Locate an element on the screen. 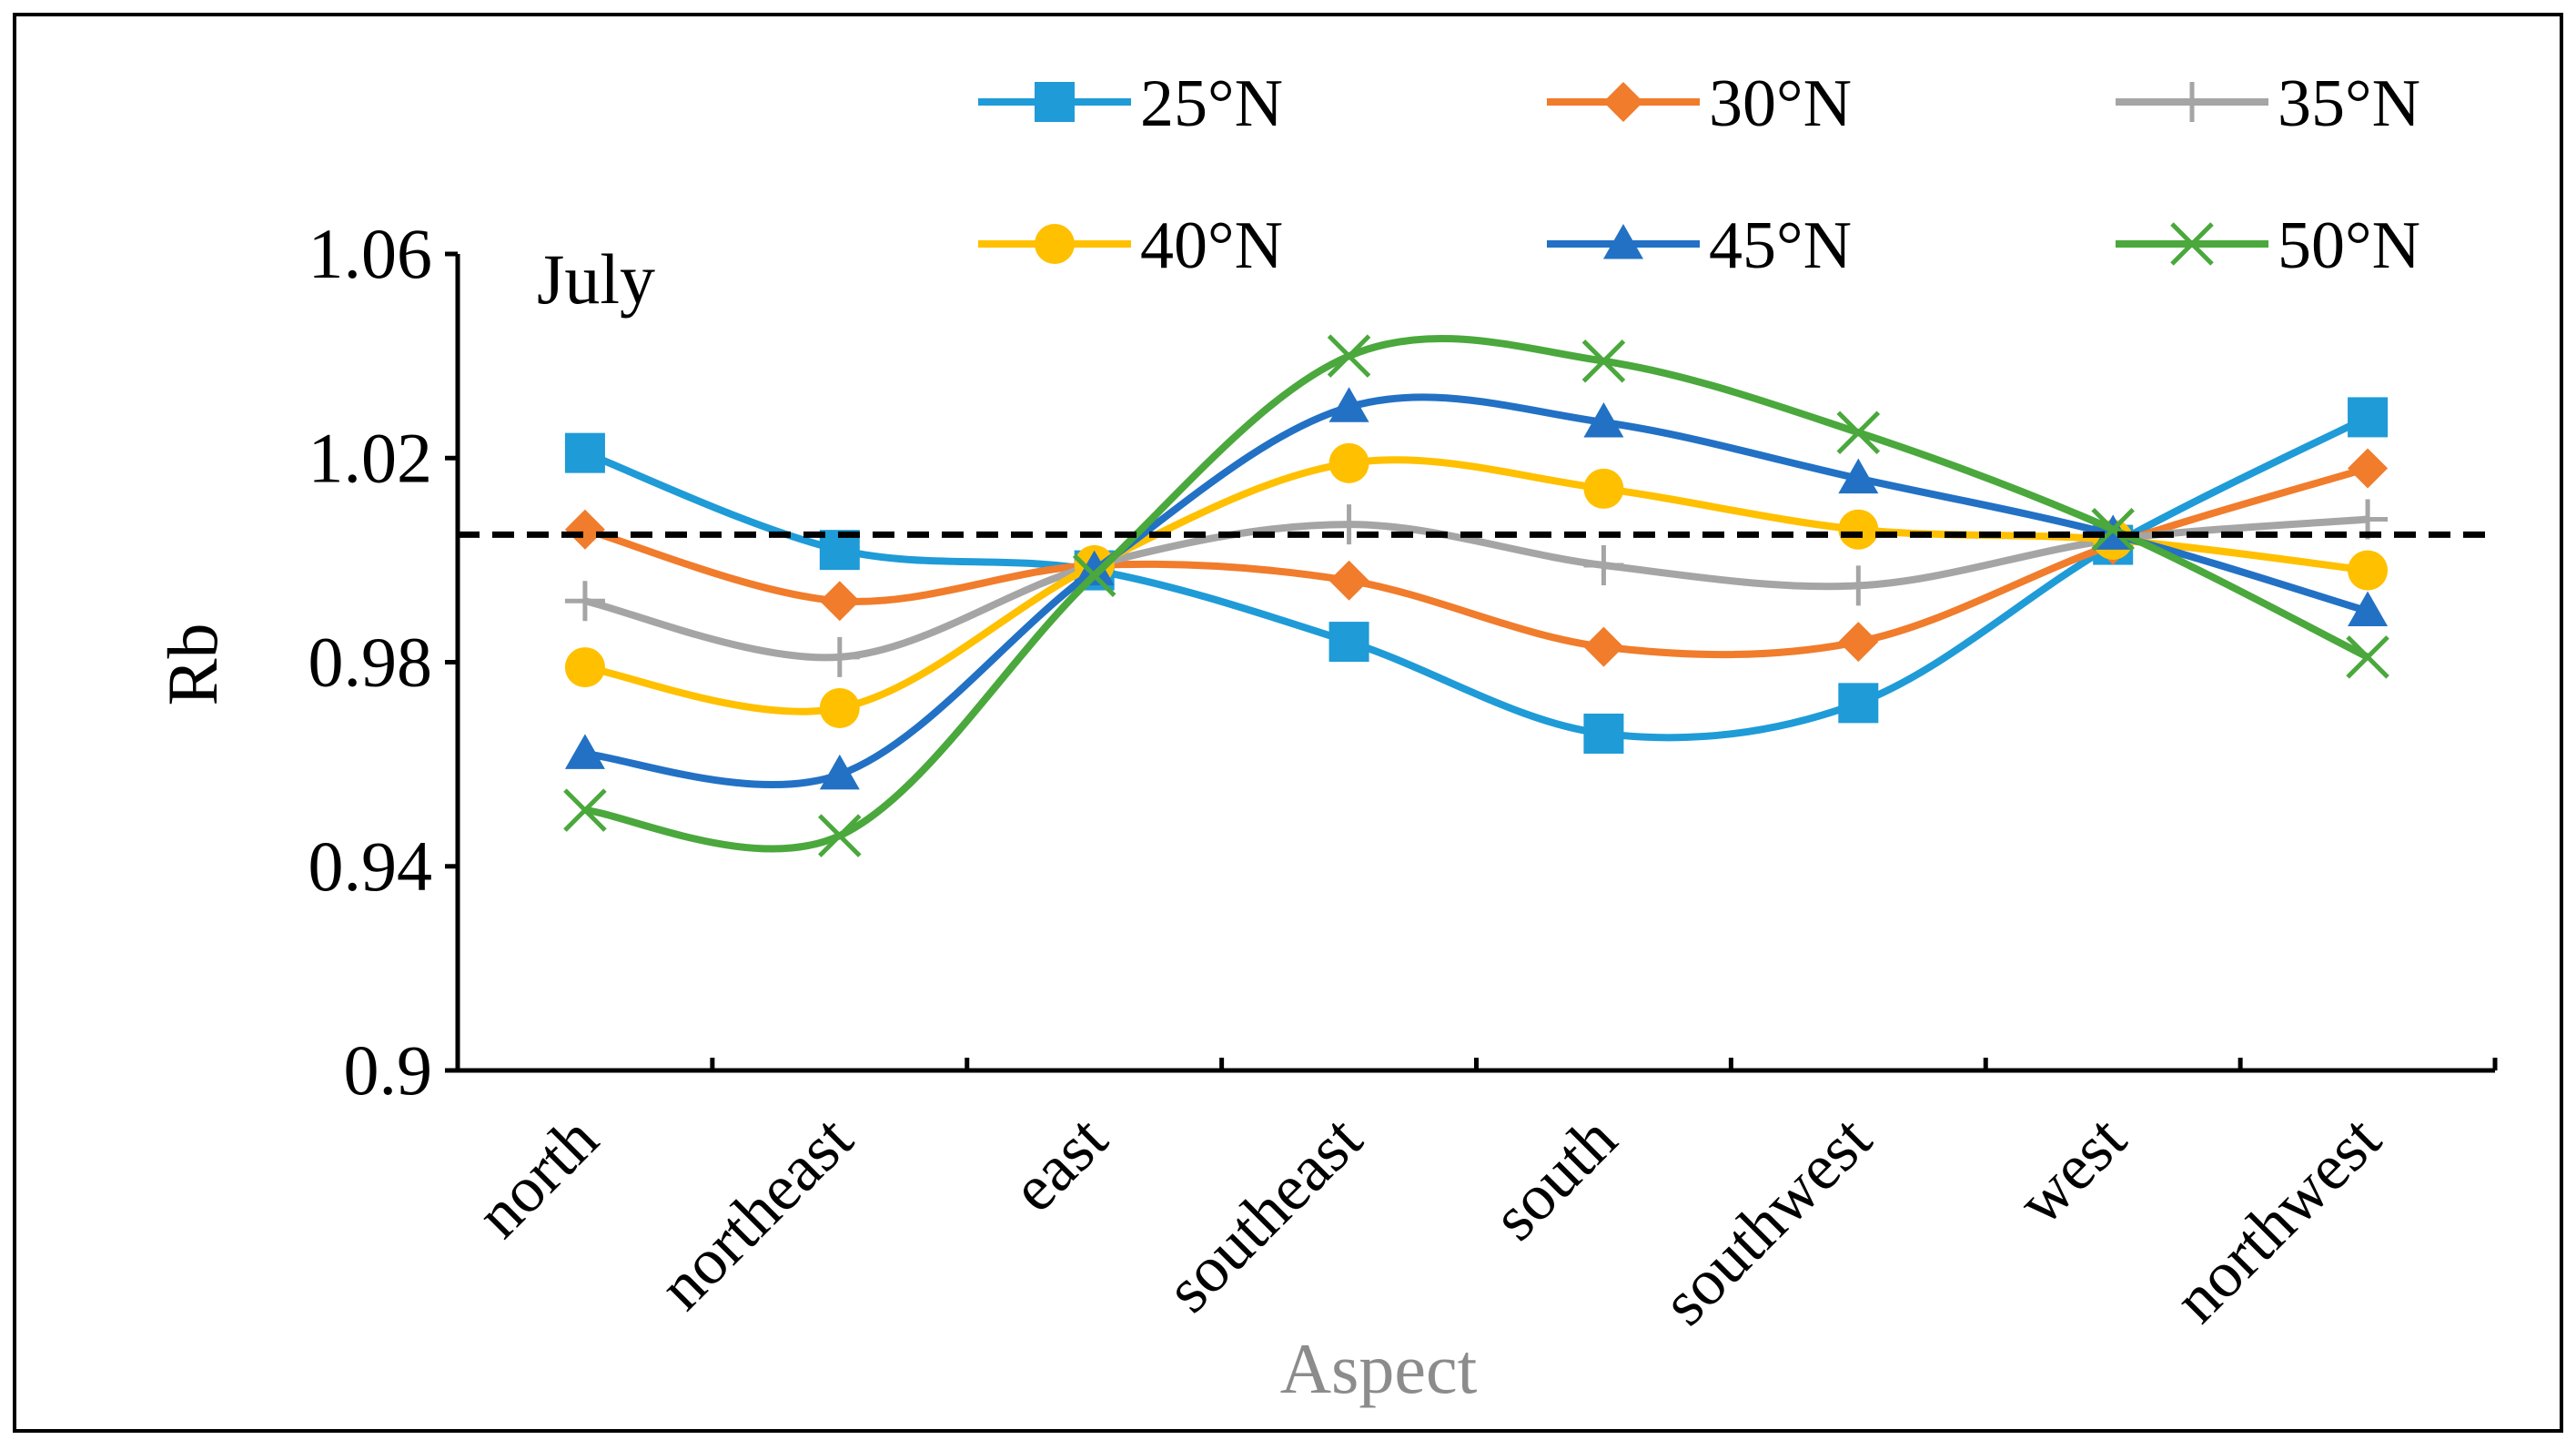 The width and height of the screenshot is (2576, 1450). legend-label: 35°N is located at coordinates (2349, 103).